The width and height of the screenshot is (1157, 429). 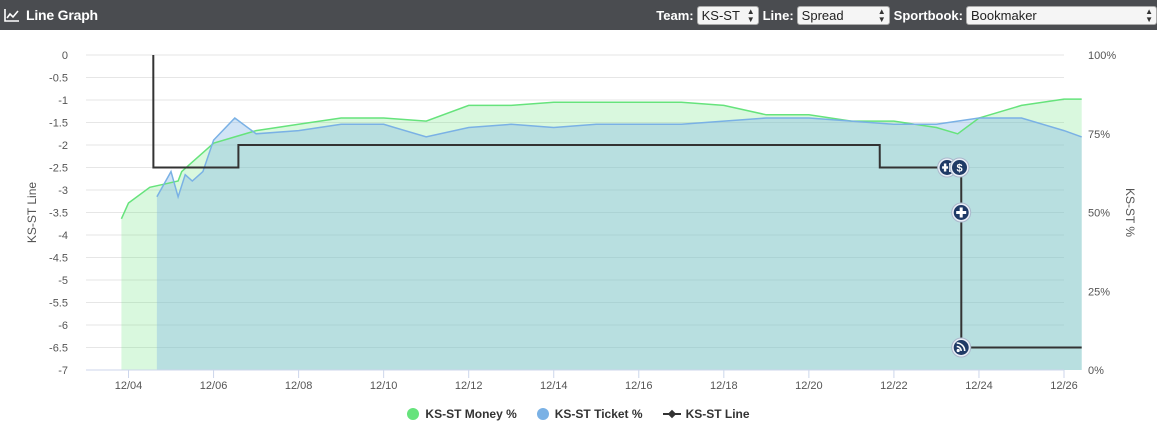 I want to click on team-select-value: KS-ST, so click(x=720, y=15).